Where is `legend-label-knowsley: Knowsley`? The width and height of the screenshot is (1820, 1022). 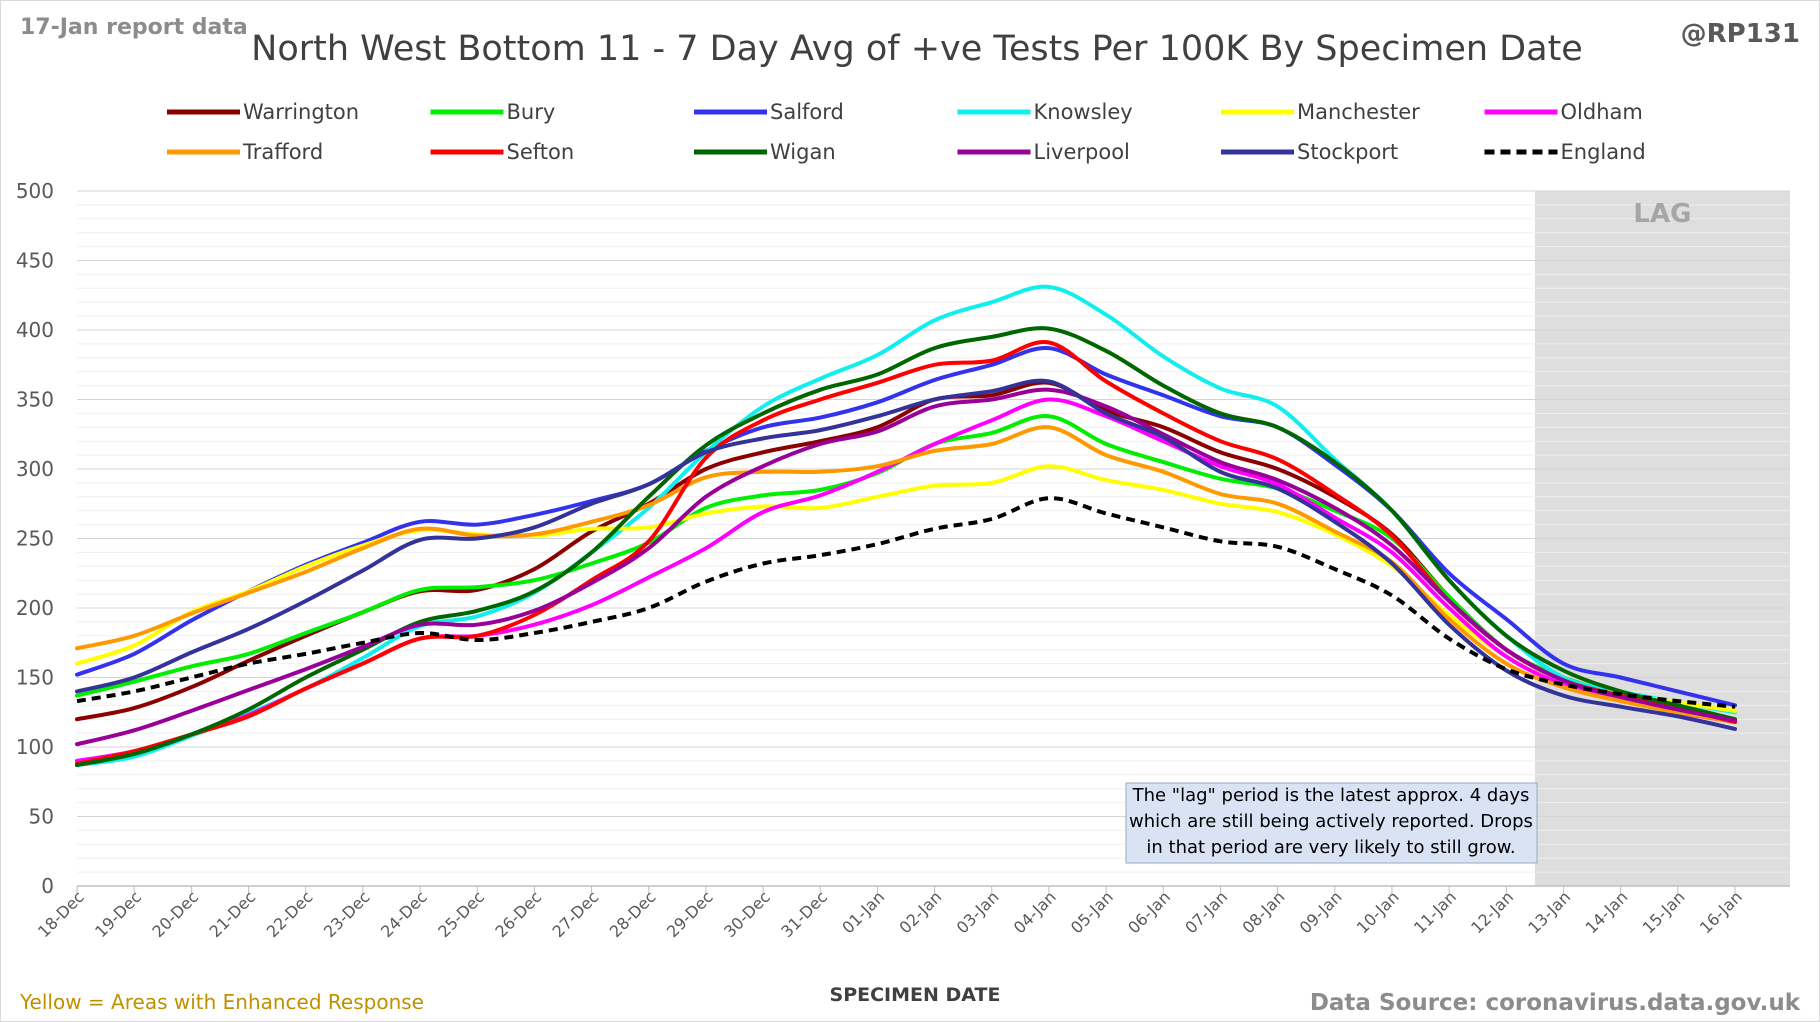
legend-label-knowsley: Knowsley is located at coordinates (1083, 112).